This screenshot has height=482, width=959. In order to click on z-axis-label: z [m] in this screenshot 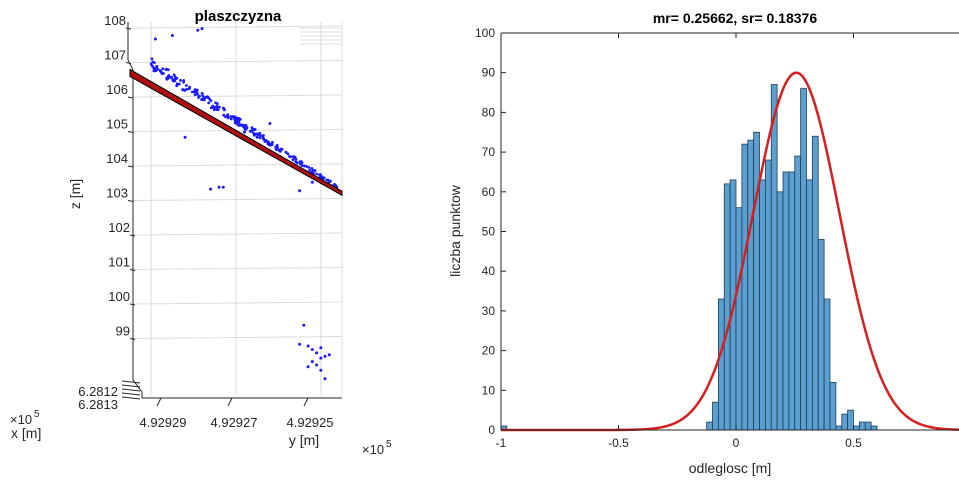, I will do `click(75, 194)`.